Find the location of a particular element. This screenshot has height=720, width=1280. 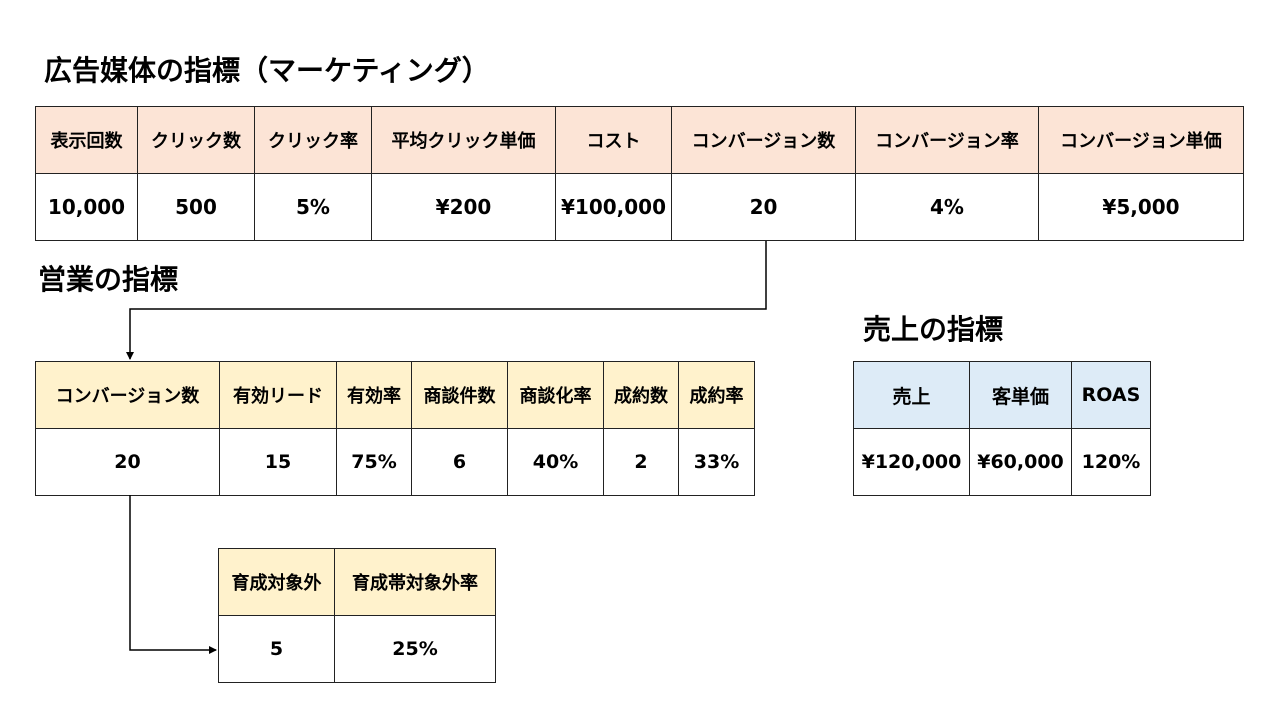

nurture-metrics-table: 育成対象外 育成帯対象外率 5 25% is located at coordinates (357, 615).